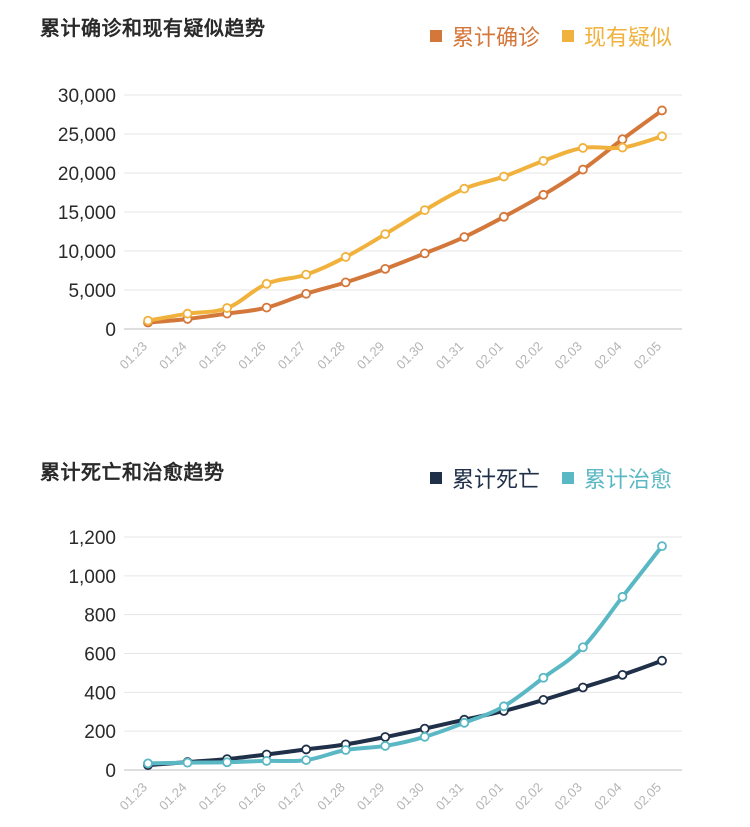 The image size is (750, 827). What do you see at coordinates (616, 36) in the screenshot?
I see `legend-item-suspected: 现有疑似` at bounding box center [616, 36].